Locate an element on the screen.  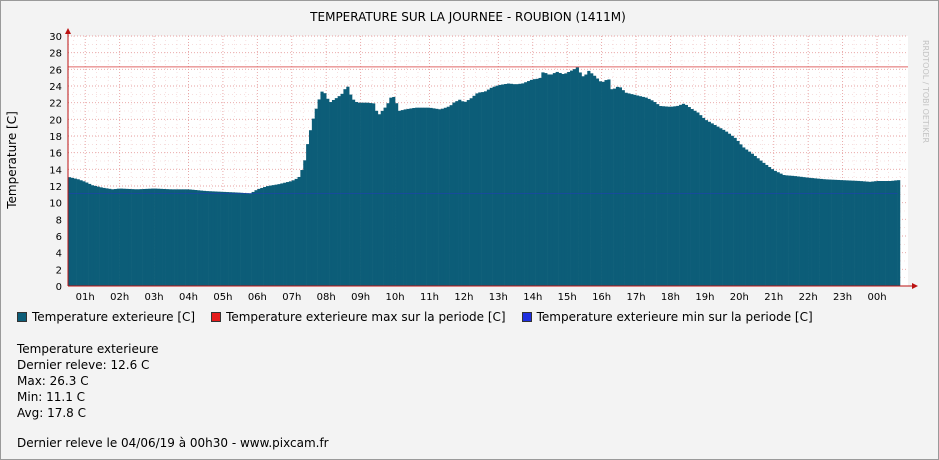
x-tick-label: 19h is located at coordinates (704, 296).